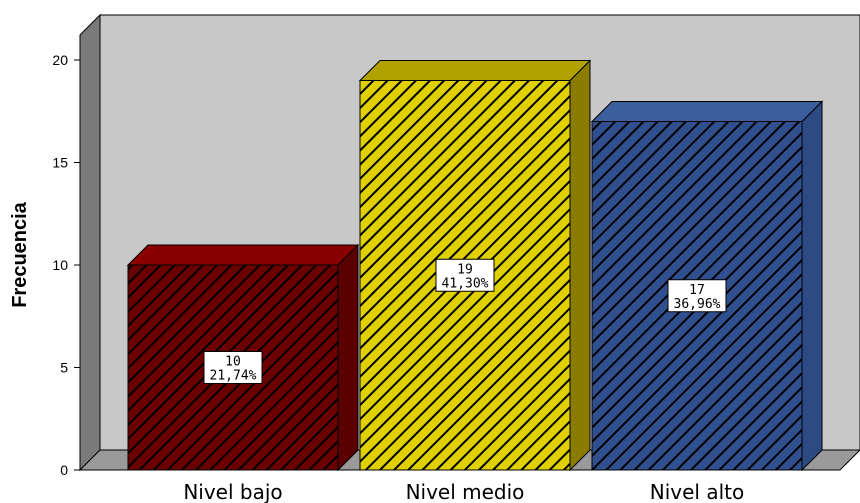 This screenshot has height=503, width=860. I want to click on y-tick-label: 0, so click(64, 470).